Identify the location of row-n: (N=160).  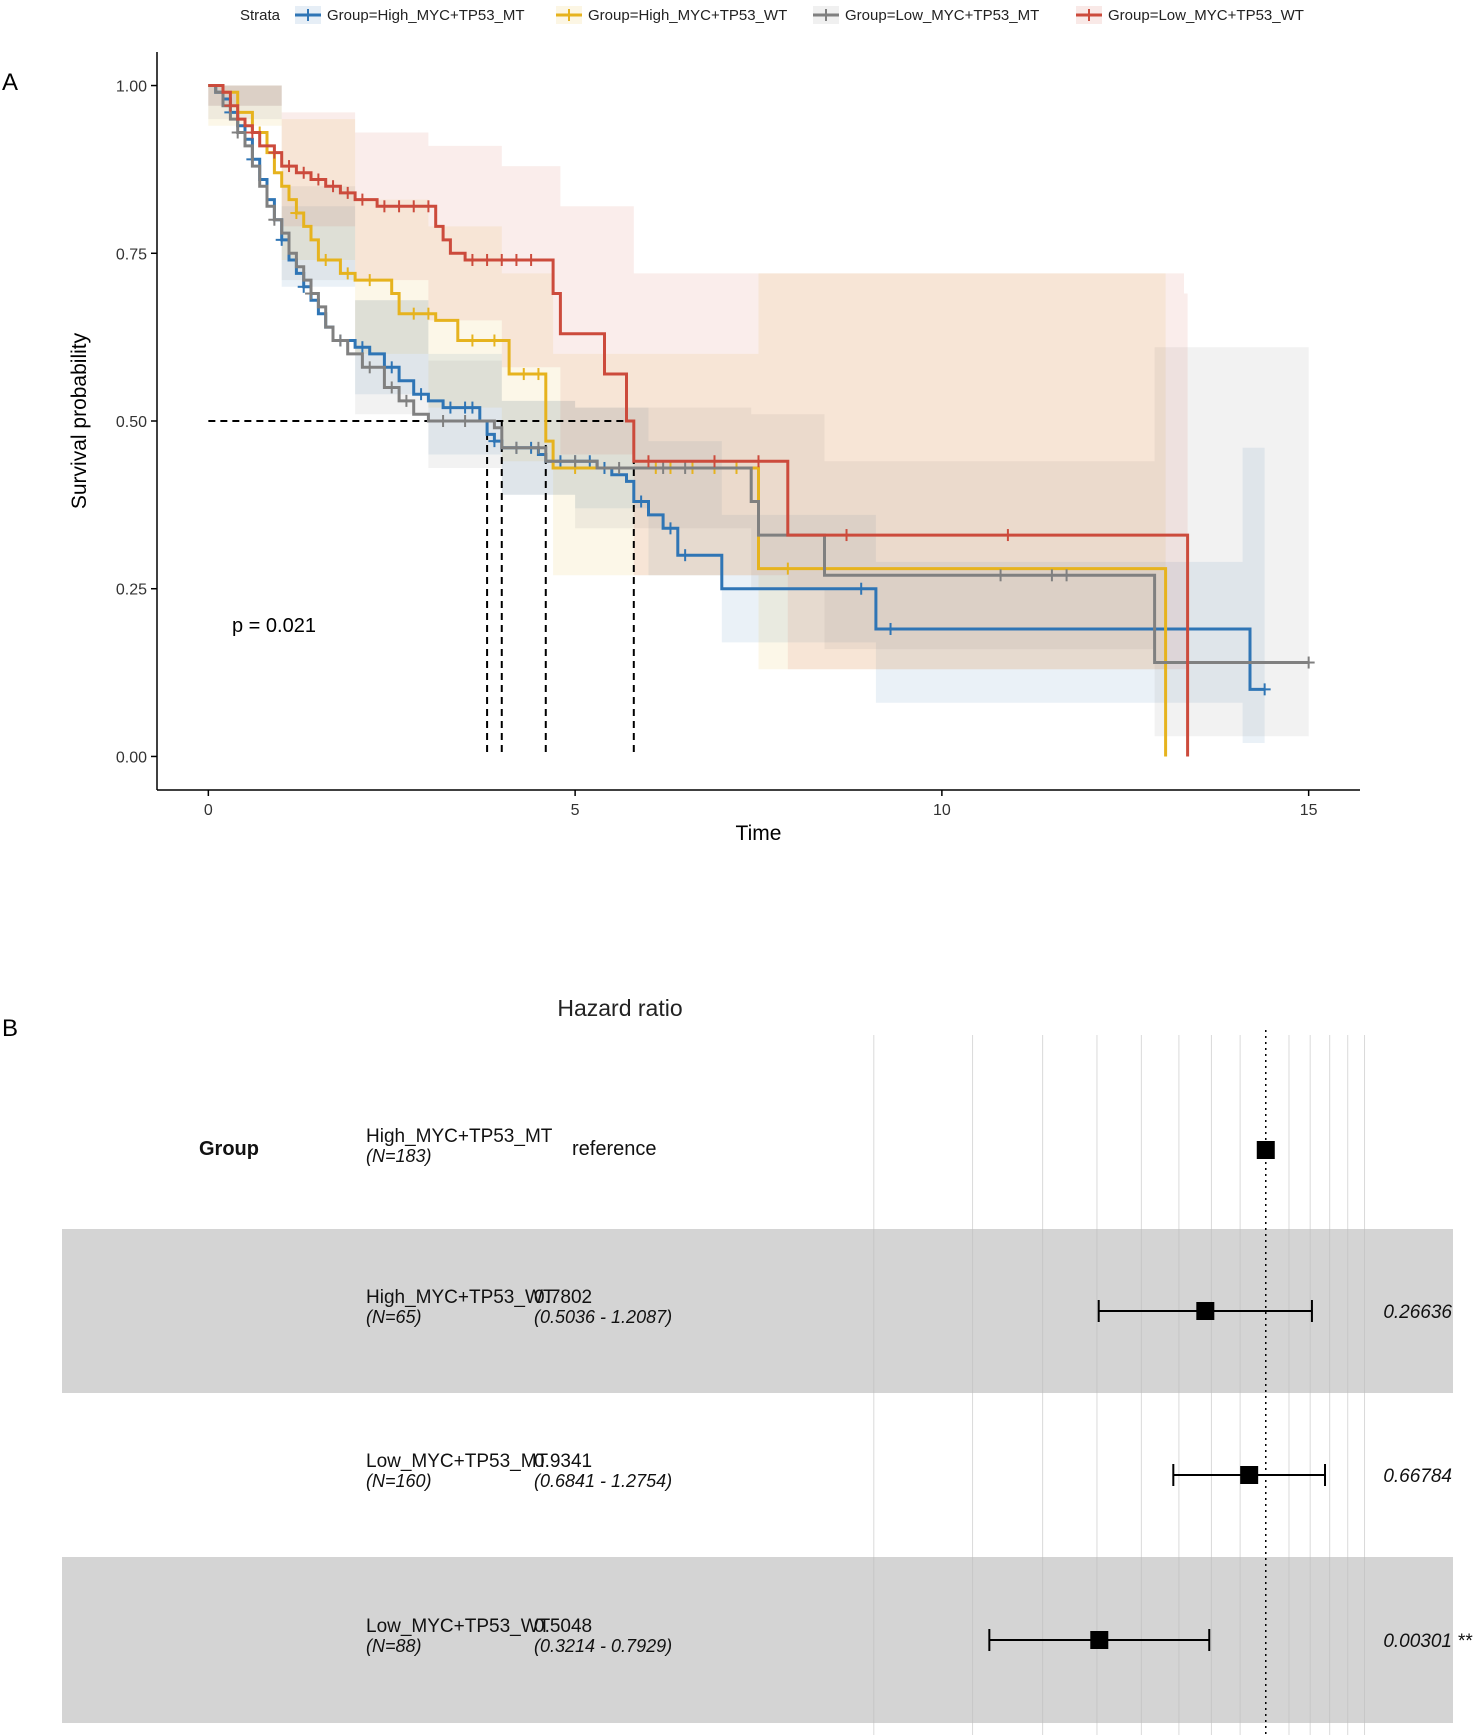
(399, 1481).